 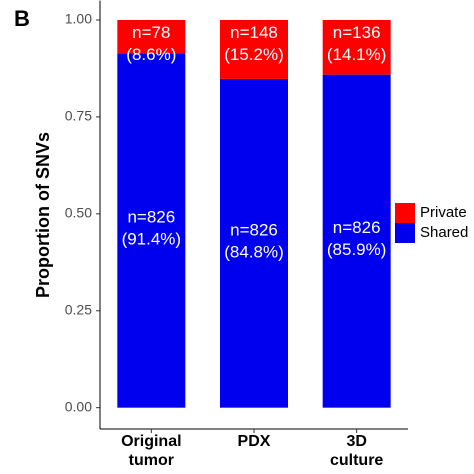 I want to click on data-label: n=826 (91.4%), so click(x=152, y=228).